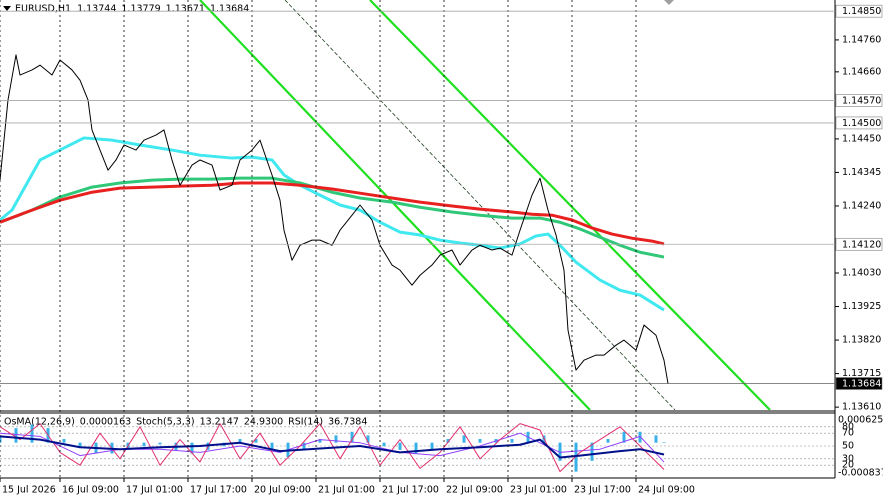 This screenshot has height=500, width=883. I want to click on indicator-label: 24.9300, so click(263, 422).